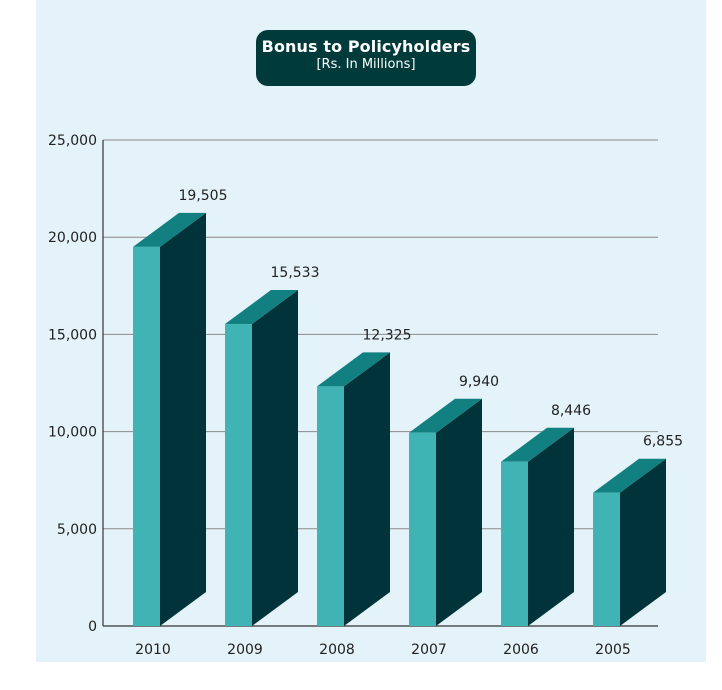 The height and width of the screenshot is (690, 722). What do you see at coordinates (72, 238) in the screenshot?
I see `y-tick-label: 20,000` at bounding box center [72, 238].